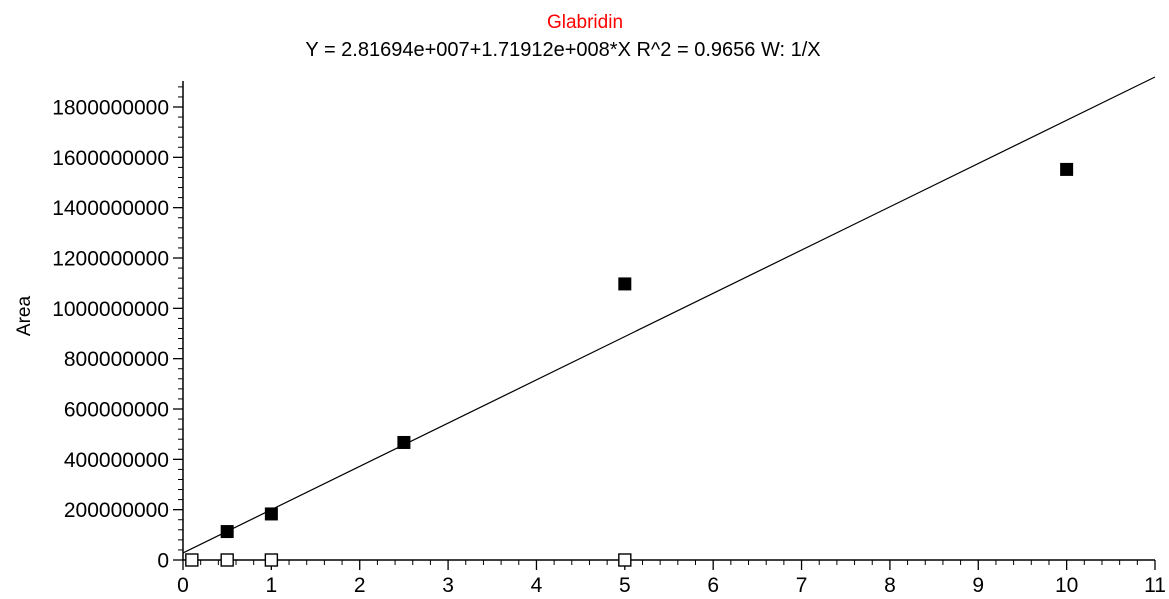 The width and height of the screenshot is (1169, 599). Describe the element at coordinates (713, 585) in the screenshot. I see `x-tick-label: 6` at that location.